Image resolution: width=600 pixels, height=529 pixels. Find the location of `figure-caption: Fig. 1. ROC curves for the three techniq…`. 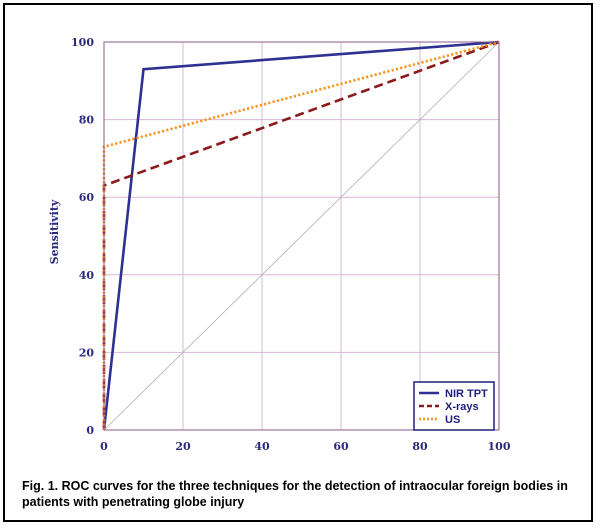

figure-caption: Fig. 1. ROC curves for the three techniq… is located at coordinates (295, 494).